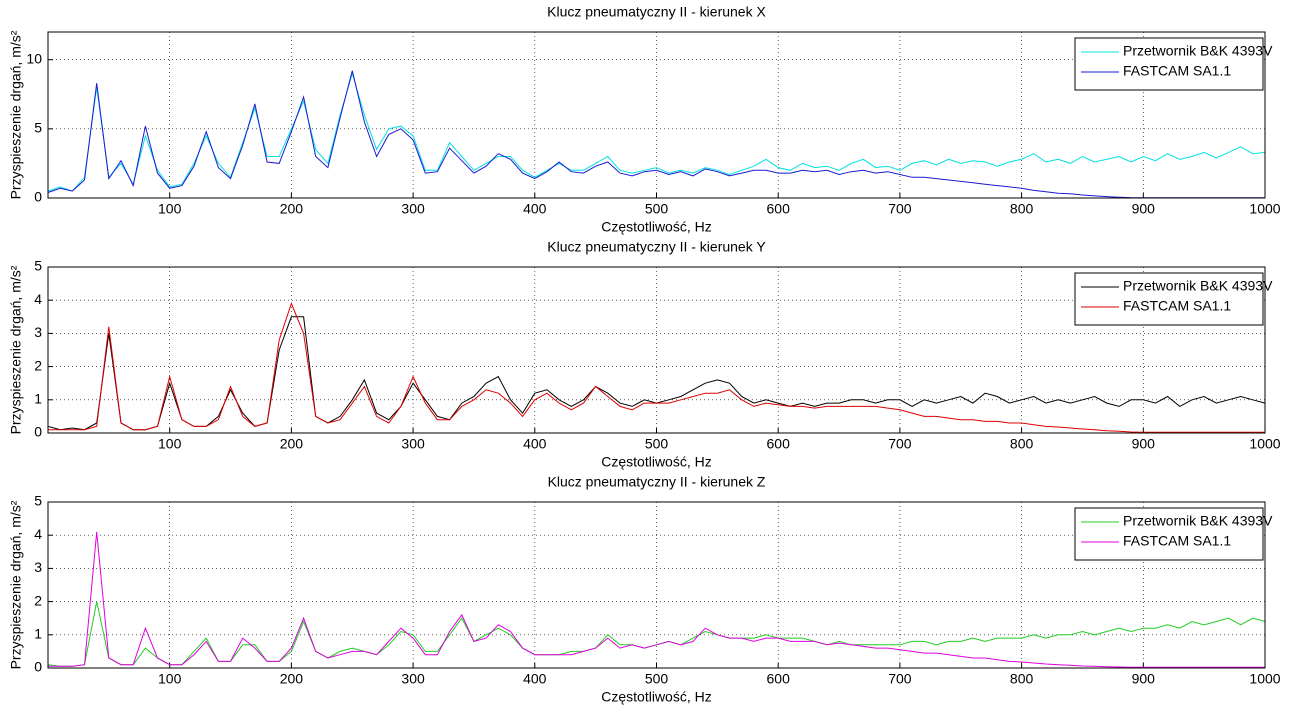  Describe the element at coordinates (656, 12) in the screenshot. I see `chart-title: Klucz pneumatyczny II - kierunek X` at that location.